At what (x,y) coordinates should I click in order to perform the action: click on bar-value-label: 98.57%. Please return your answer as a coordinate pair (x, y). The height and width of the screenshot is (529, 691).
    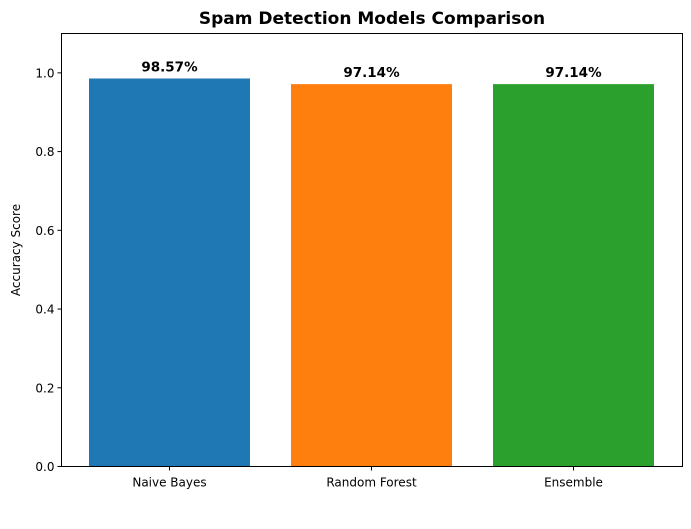
    Looking at the image, I should click on (169, 67).